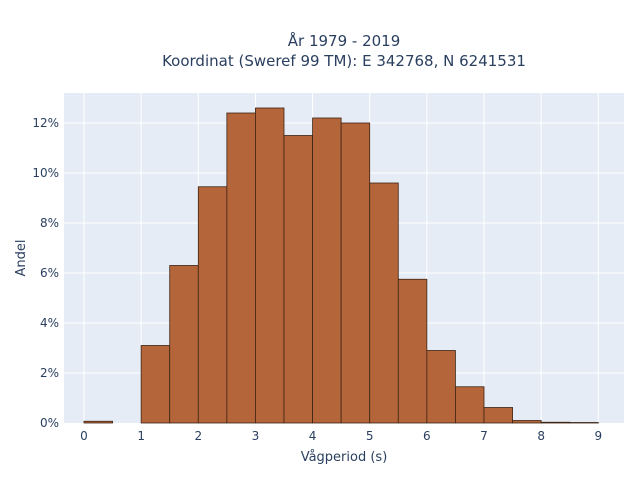  I want to click on y-axis-title: Andel, so click(21, 258).